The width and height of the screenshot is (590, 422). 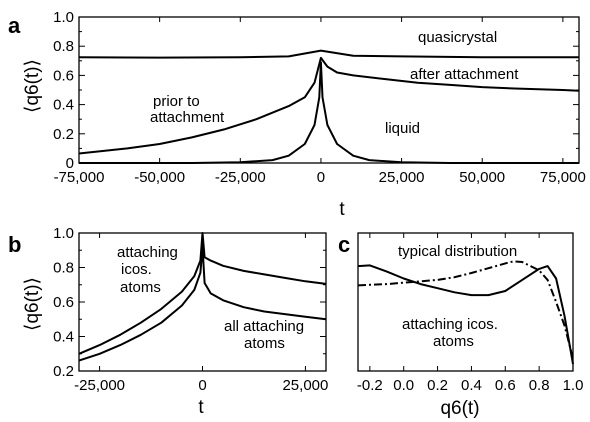 I want to click on c-xtick-label: 0.2, so click(x=437, y=385).